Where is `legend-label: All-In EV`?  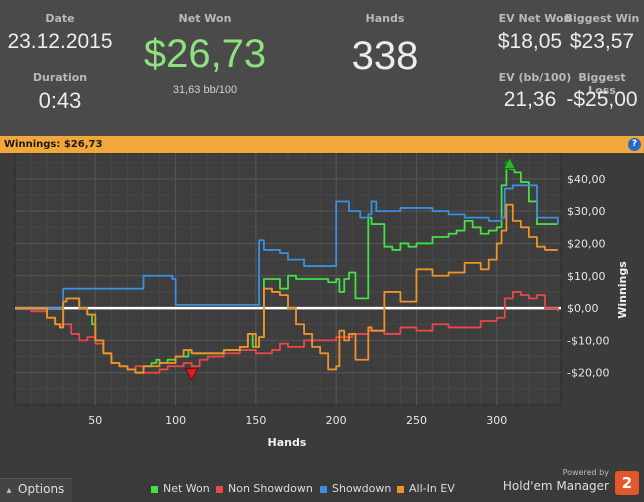 legend-label: All-In EV is located at coordinates (432, 488).